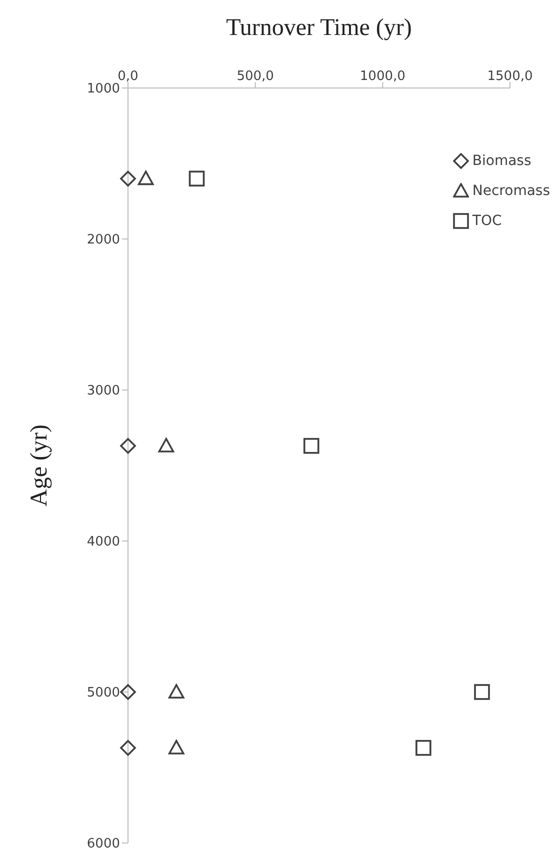  I want to click on legend-label: Necromass, so click(511, 191).